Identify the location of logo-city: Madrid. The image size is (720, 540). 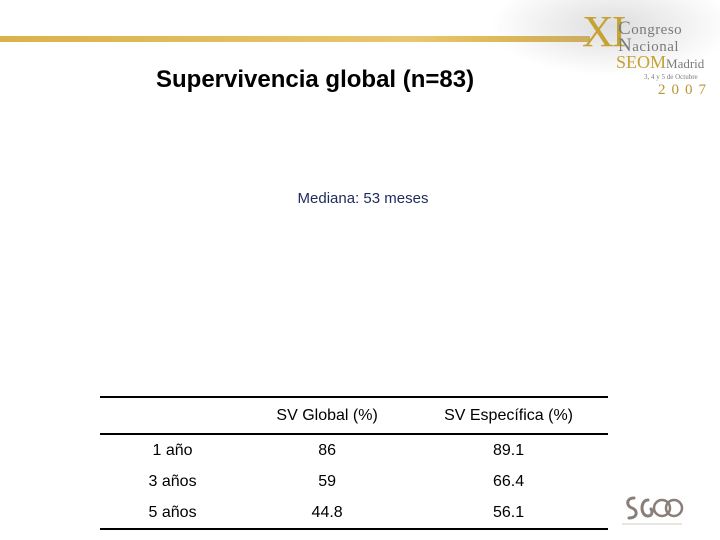
(685, 63).